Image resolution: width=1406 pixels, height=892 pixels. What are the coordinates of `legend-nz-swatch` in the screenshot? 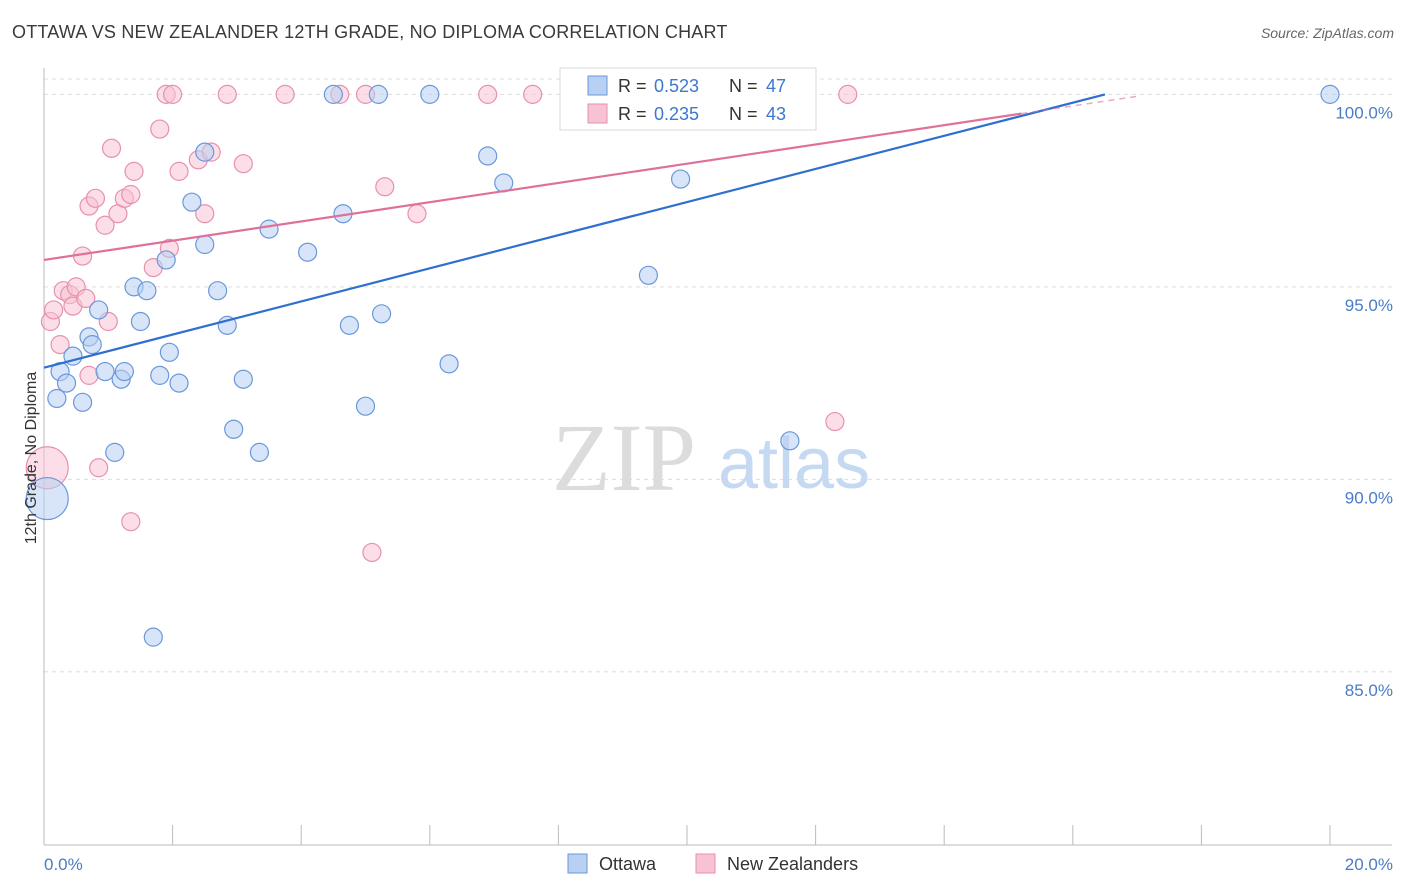 It's located at (597, 113).